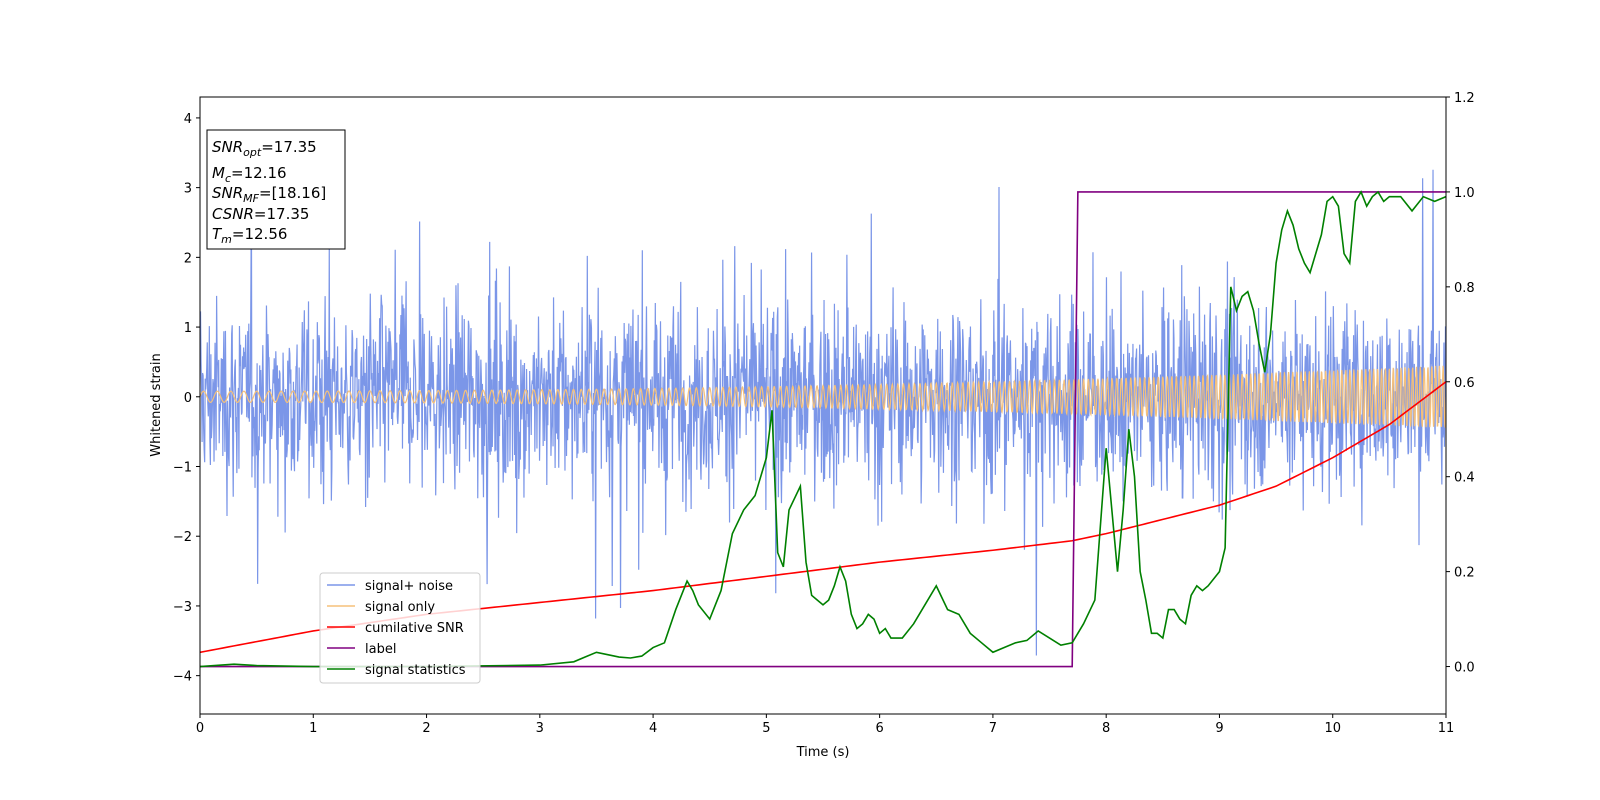  What do you see at coordinates (653, 728) in the screenshot?
I see `x-tick-label: 4` at bounding box center [653, 728].